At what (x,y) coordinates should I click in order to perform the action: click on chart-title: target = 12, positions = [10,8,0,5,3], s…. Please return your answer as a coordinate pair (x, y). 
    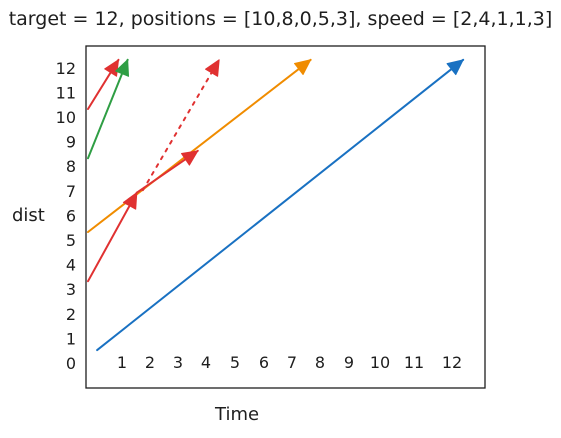
    Looking at the image, I should click on (280, 19).